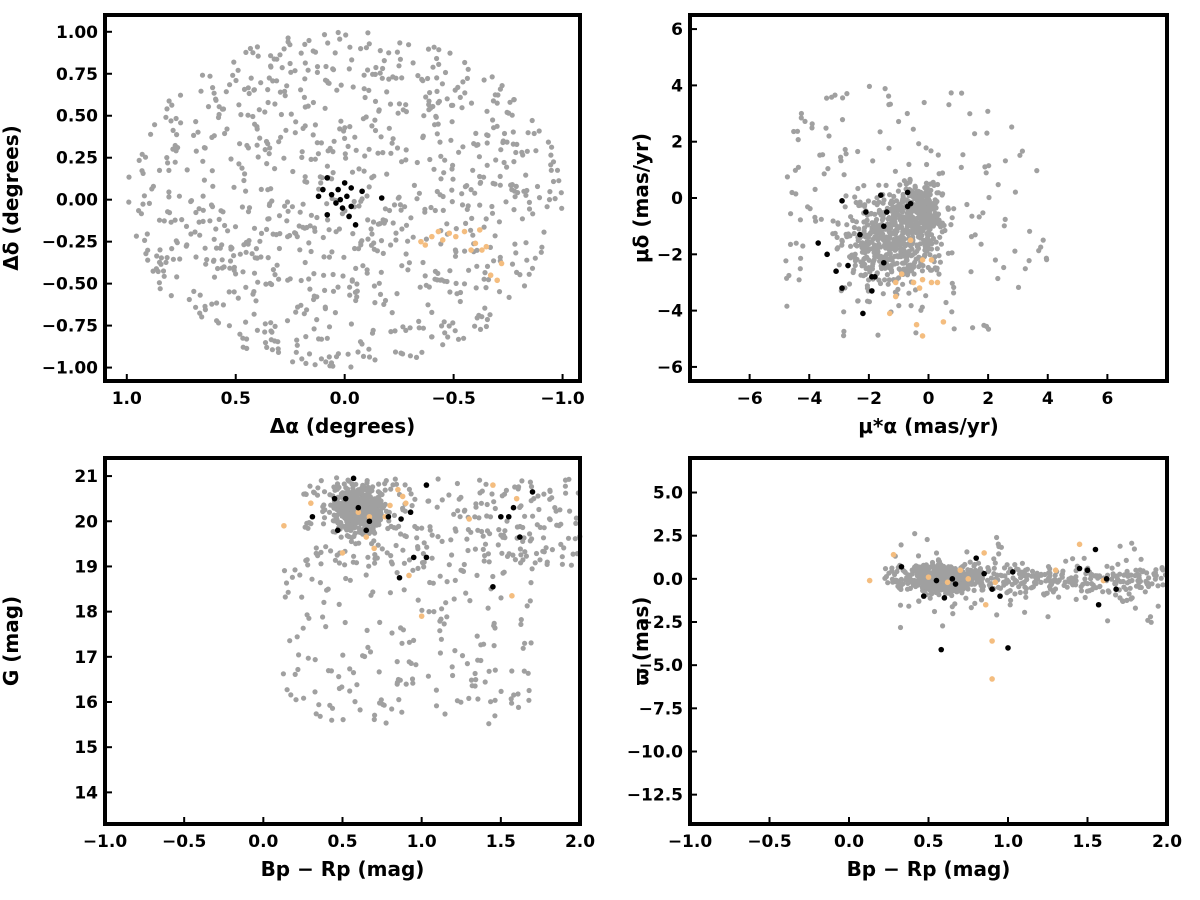 The width and height of the screenshot is (1200, 900). Describe the element at coordinates (236, 399) in the screenshot. I see `x-tick-label: 0.5` at that location.